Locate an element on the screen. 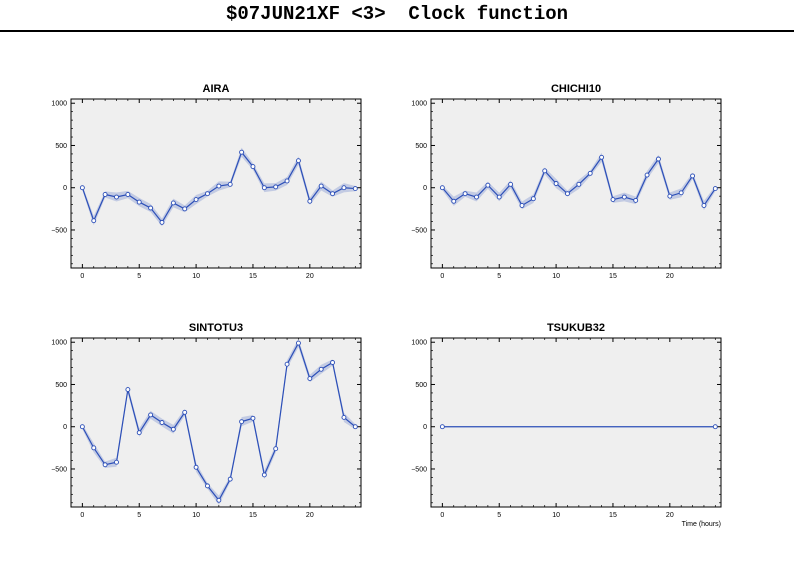 This screenshot has width=794, height=577. plot-area is located at coordinates (216, 183).